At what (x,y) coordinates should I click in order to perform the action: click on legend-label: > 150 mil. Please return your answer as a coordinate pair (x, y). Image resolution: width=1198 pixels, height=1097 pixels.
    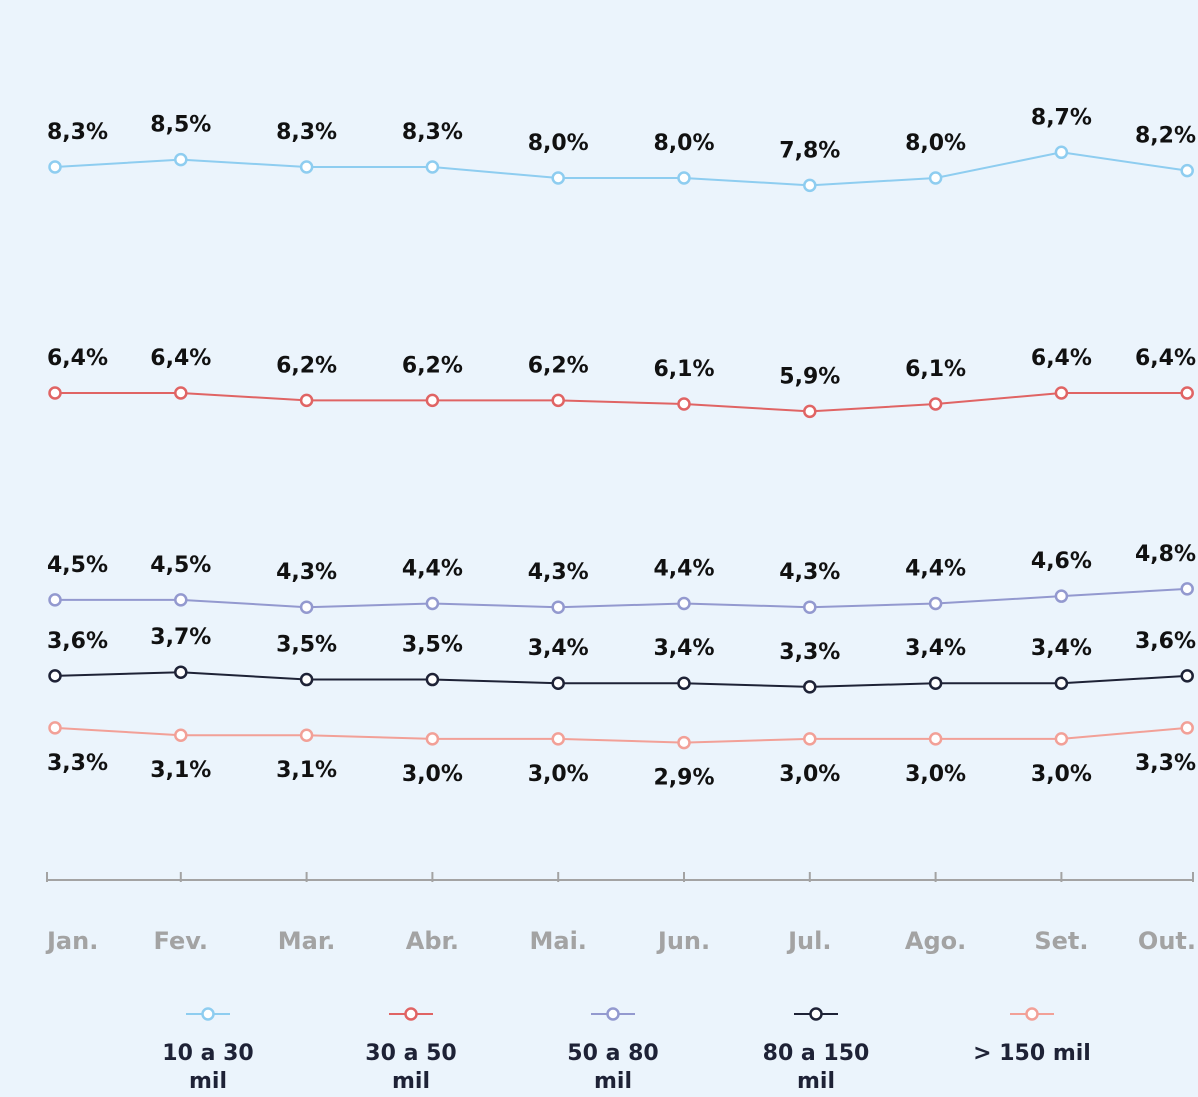
    Looking at the image, I should click on (1032, 1053).